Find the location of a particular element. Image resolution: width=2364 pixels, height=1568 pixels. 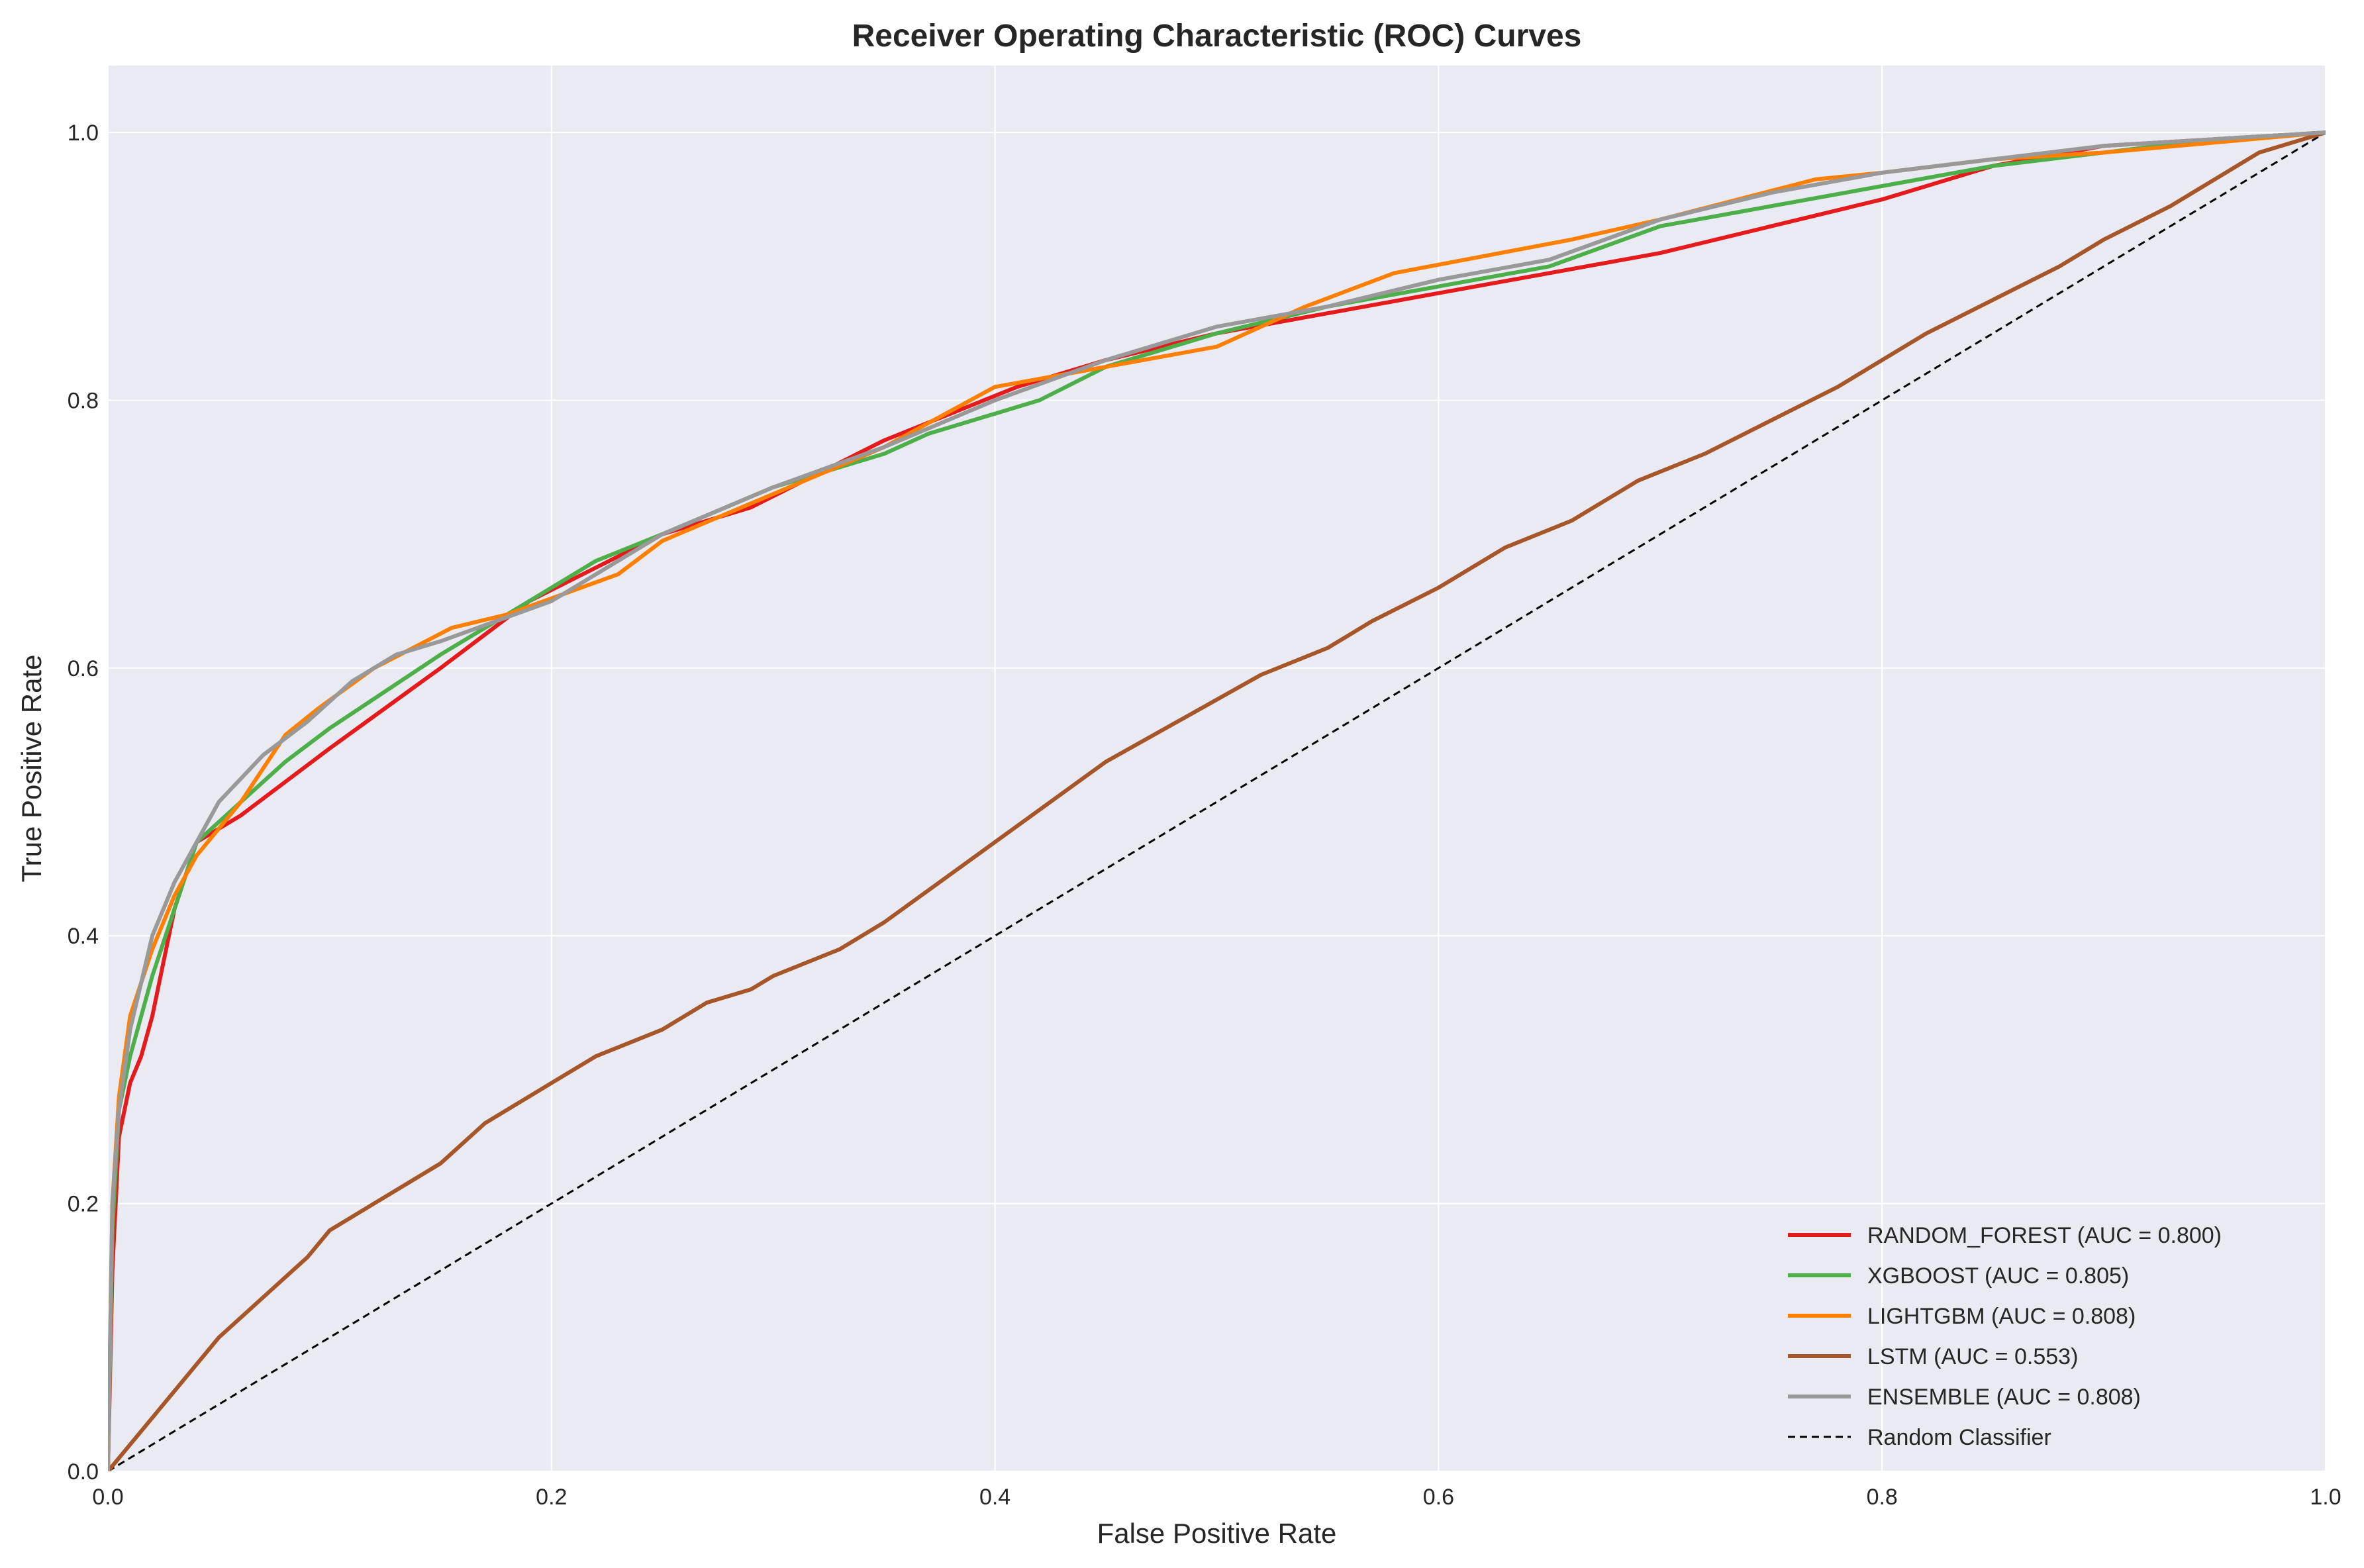

y-tick-label: 1.0 is located at coordinates (83, 133).